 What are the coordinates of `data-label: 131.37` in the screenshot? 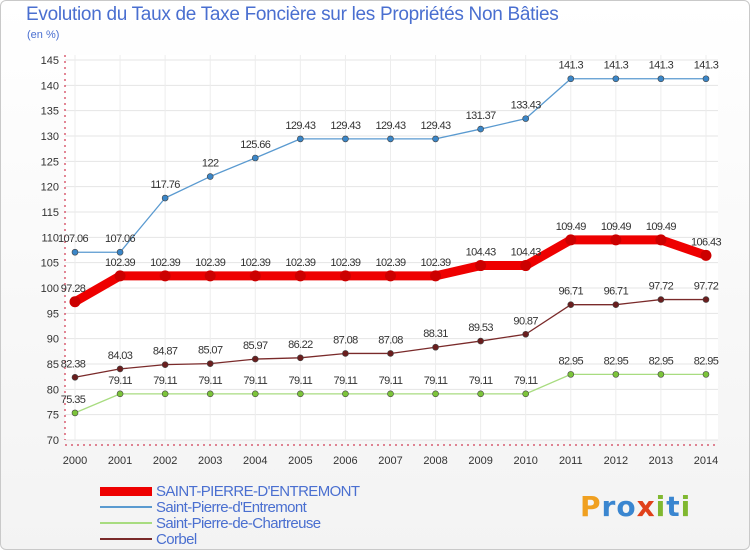 It's located at (481, 116).